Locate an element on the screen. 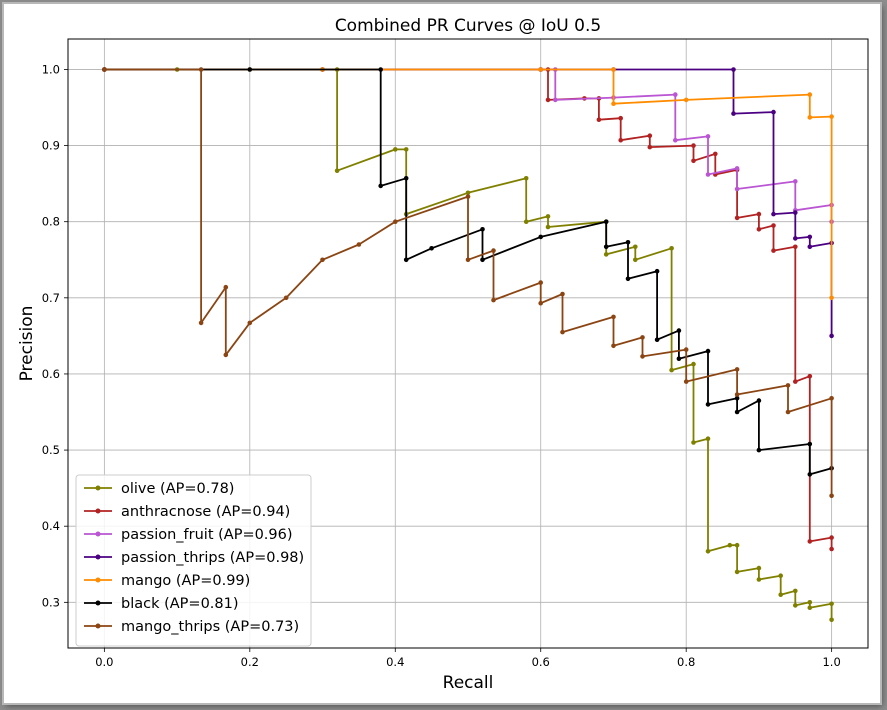  x-tick-label: 0.2 is located at coordinates (250, 662).